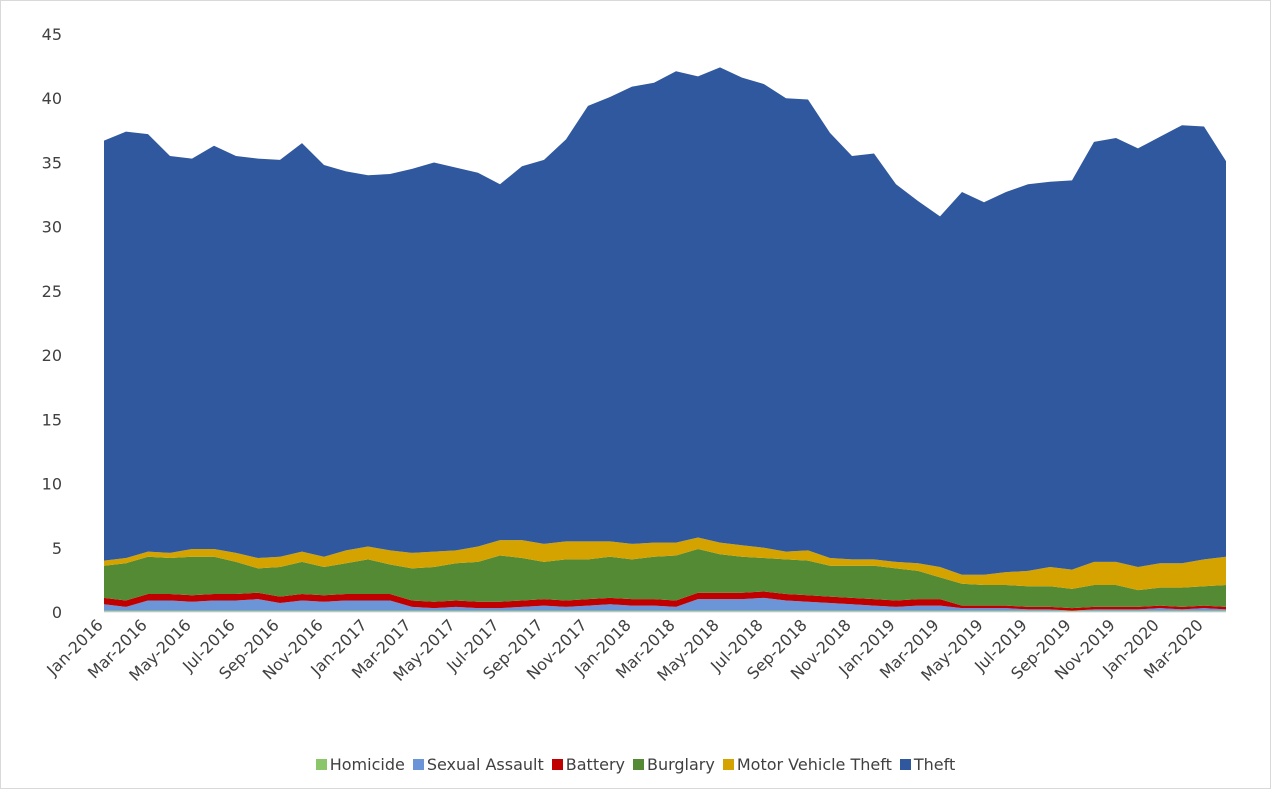  Describe the element at coordinates (52, 419) in the screenshot. I see `y-tick-label: 15` at that location.